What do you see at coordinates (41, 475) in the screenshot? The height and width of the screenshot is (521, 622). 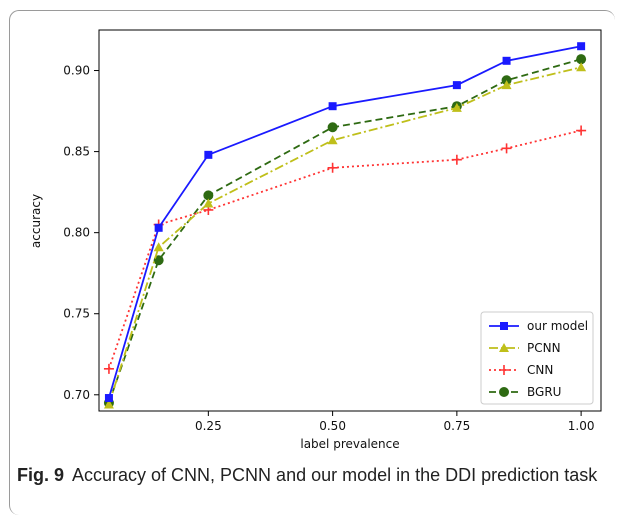 I see `caption-label: Fig. 9` at bounding box center [41, 475].